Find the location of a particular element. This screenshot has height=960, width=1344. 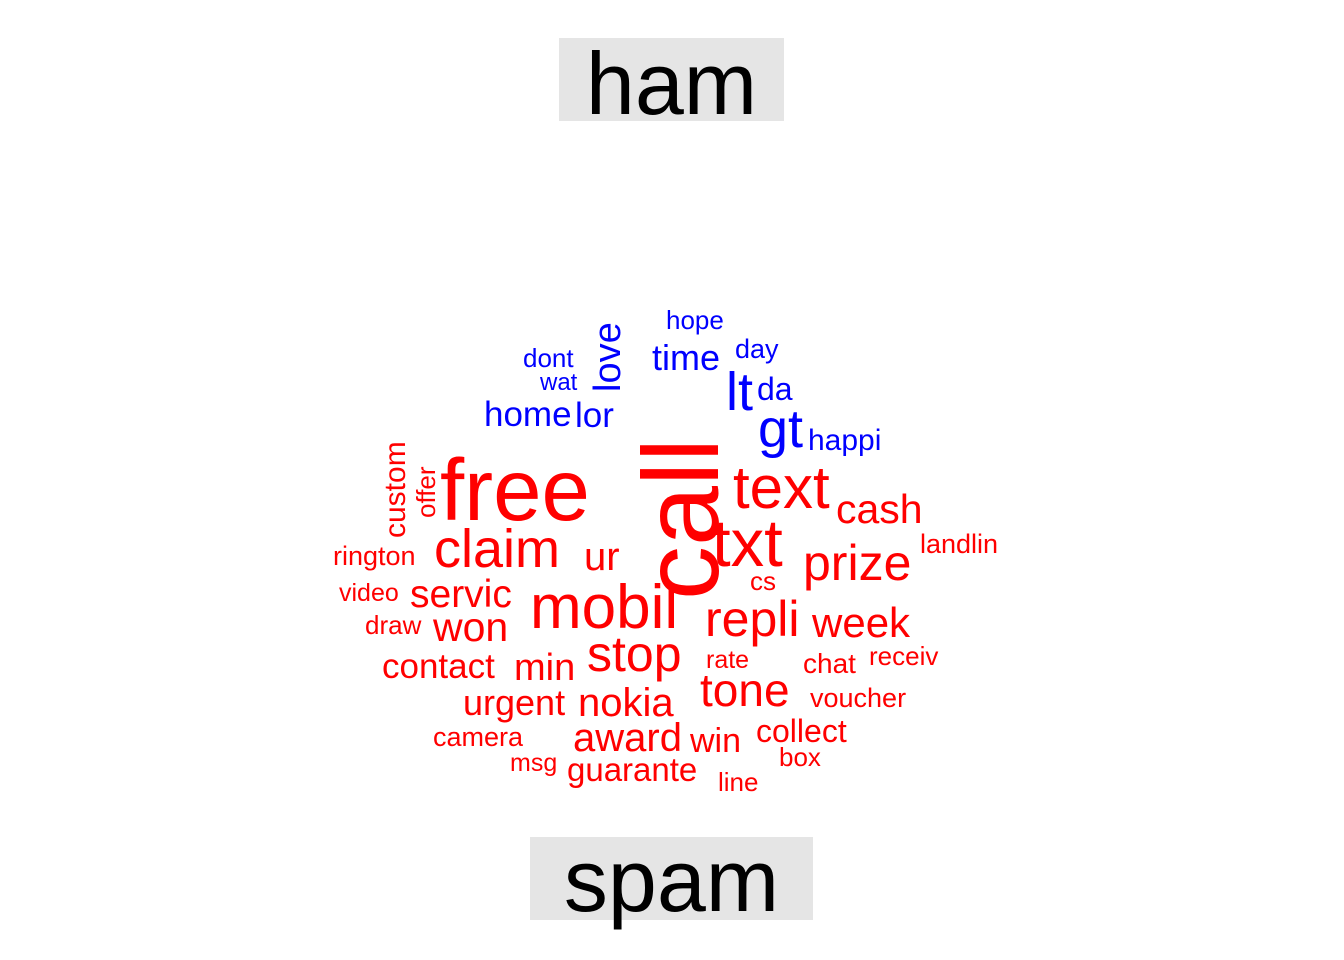

spam-word-nokia: nokia is located at coordinates (626, 703).